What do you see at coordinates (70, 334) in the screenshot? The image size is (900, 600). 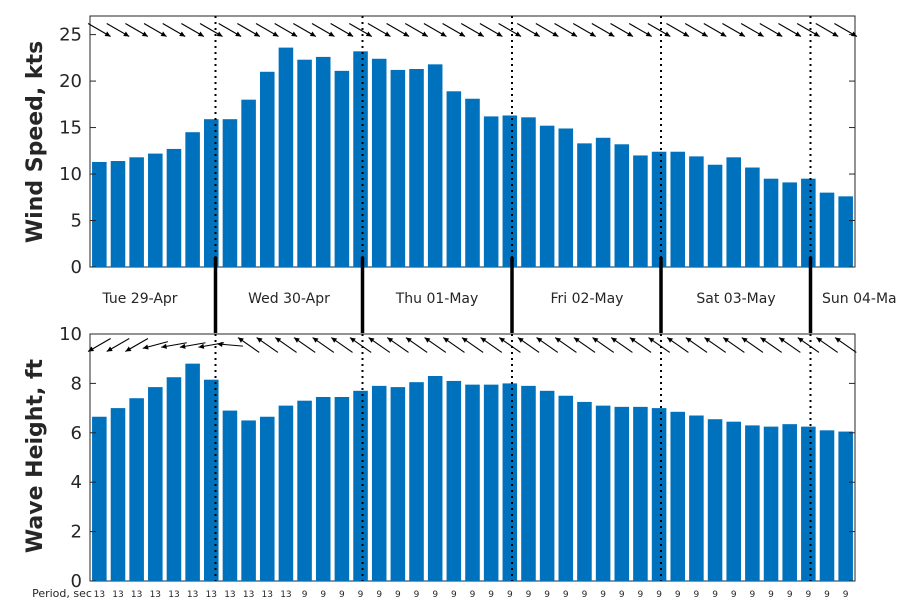 I see `wave-ytick-label: 10` at bounding box center [70, 334].